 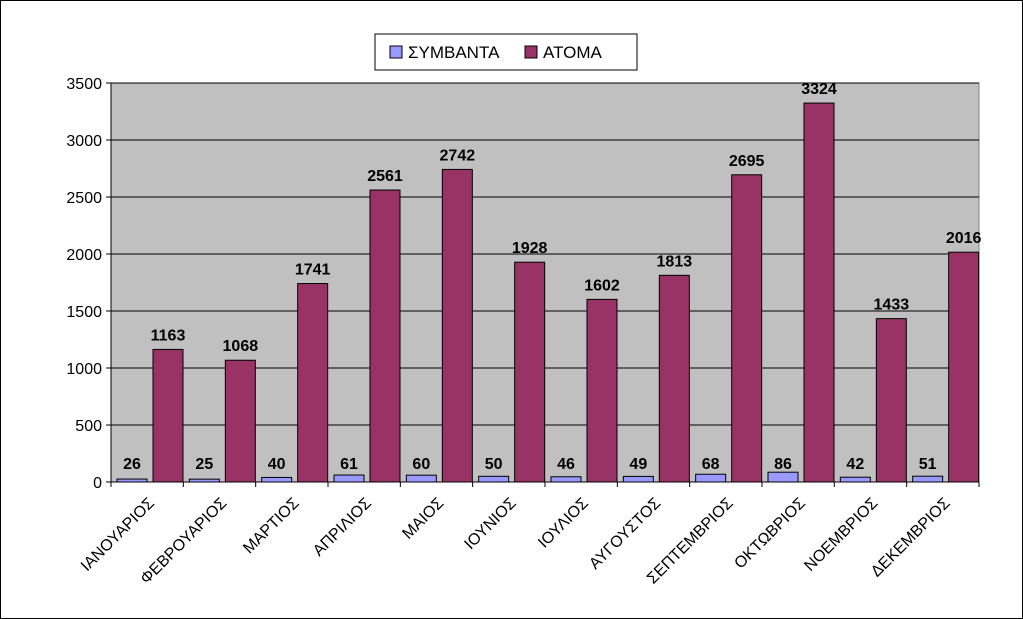 What do you see at coordinates (84, 369) in the screenshot?
I see `y-tick-label: 1000` at bounding box center [84, 369].